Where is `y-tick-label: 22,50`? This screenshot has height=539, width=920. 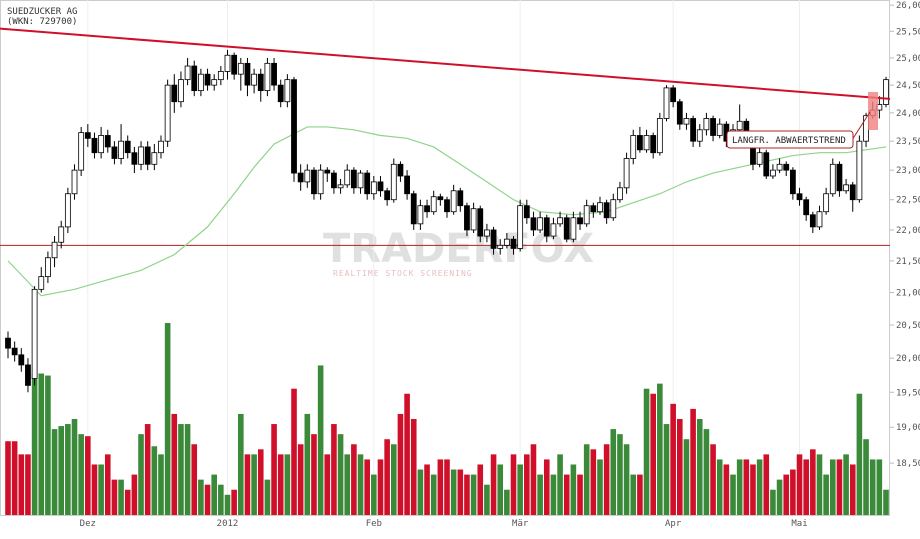
y-tick-label: 22,50 is located at coordinates (908, 201).